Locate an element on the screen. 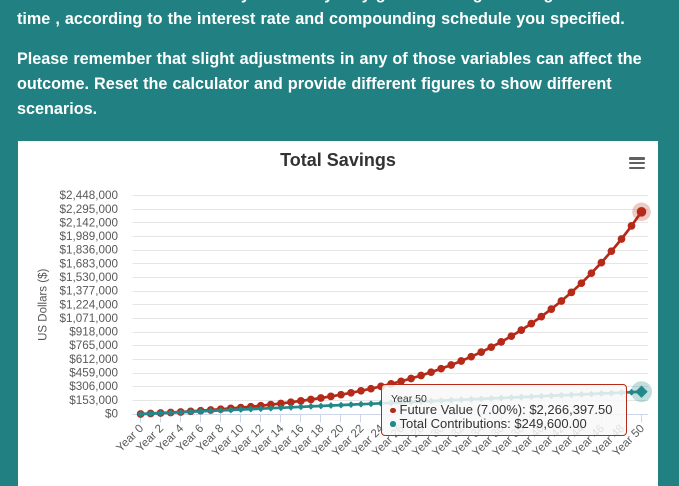 This screenshot has width=679, height=486. svg-text: $306,000 is located at coordinates (93, 386).